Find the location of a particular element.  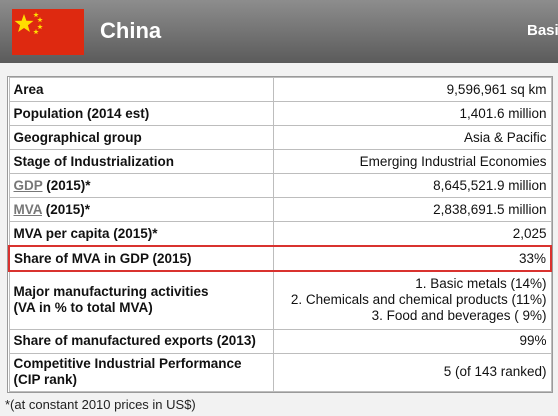

table-row: MVA per capita (2015)* 2,025 is located at coordinates (280, 234).